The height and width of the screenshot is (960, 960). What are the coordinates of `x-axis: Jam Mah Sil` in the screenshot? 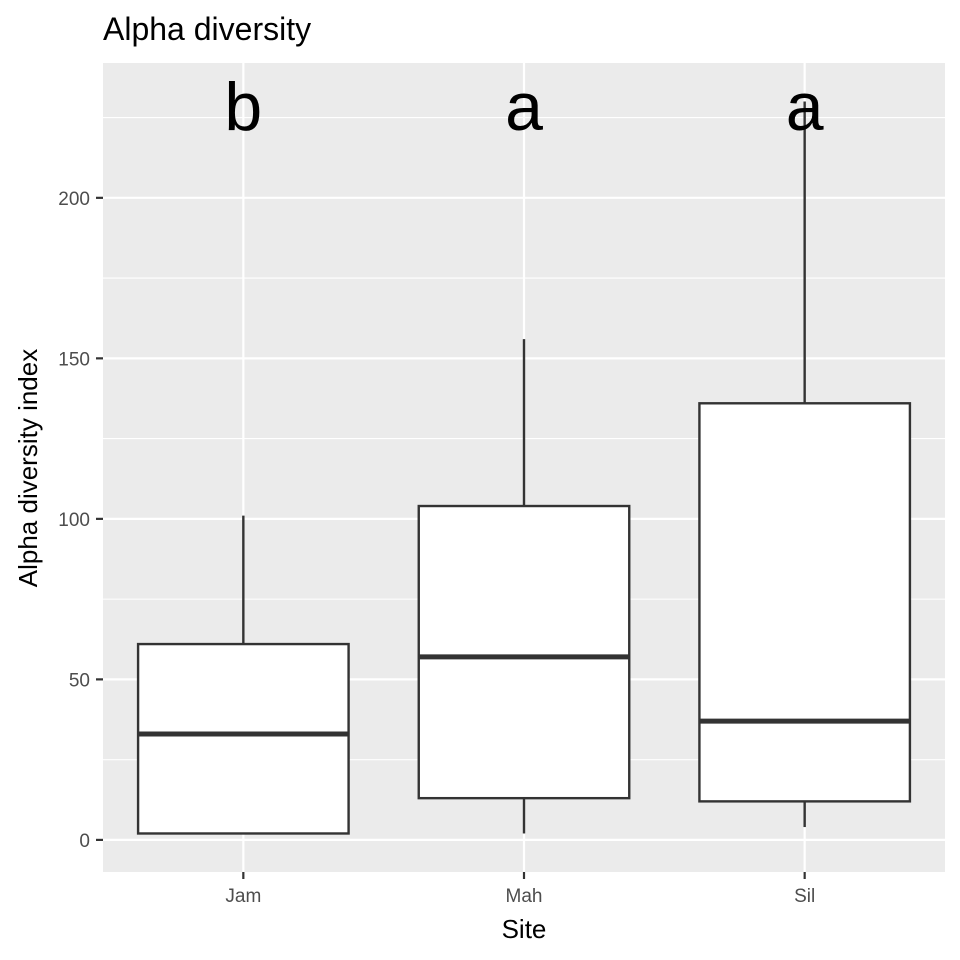 It's located at (520, 889).